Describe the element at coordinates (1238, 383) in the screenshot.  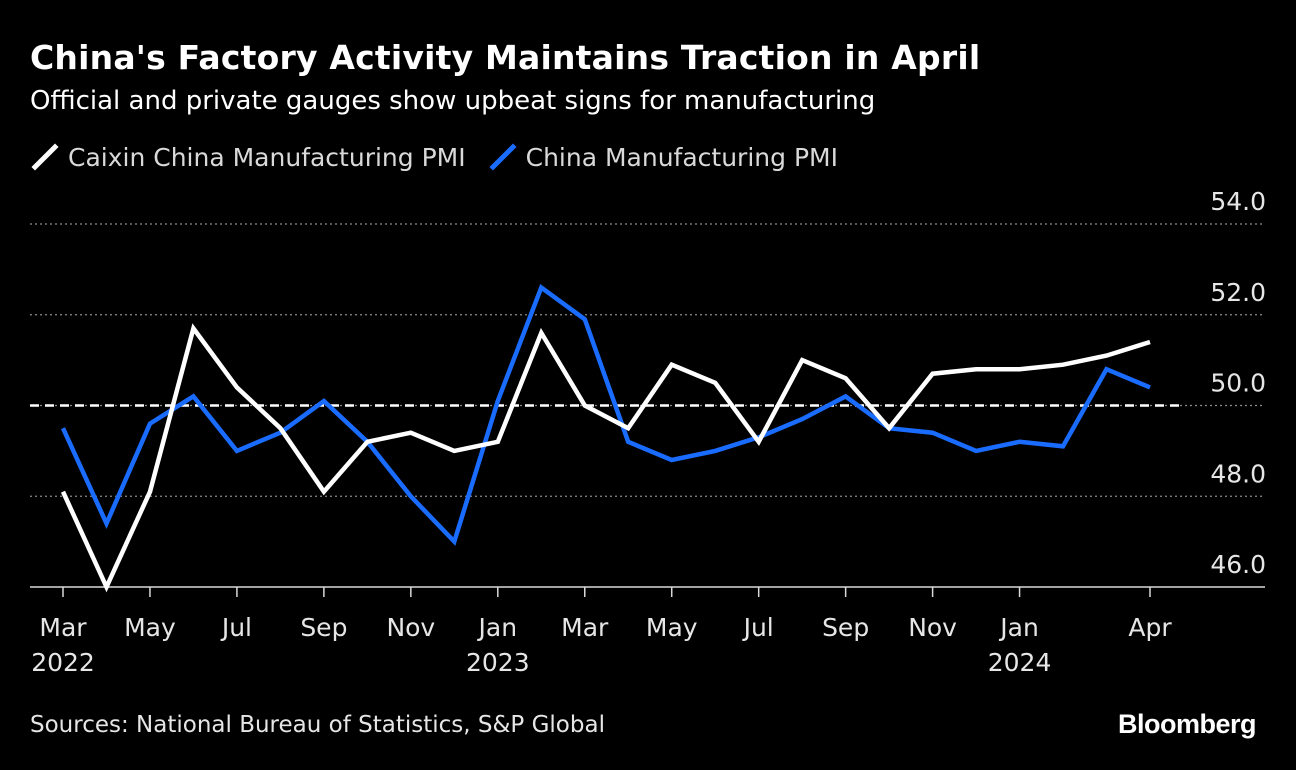
I see `y-tick-label: 50.0` at that location.